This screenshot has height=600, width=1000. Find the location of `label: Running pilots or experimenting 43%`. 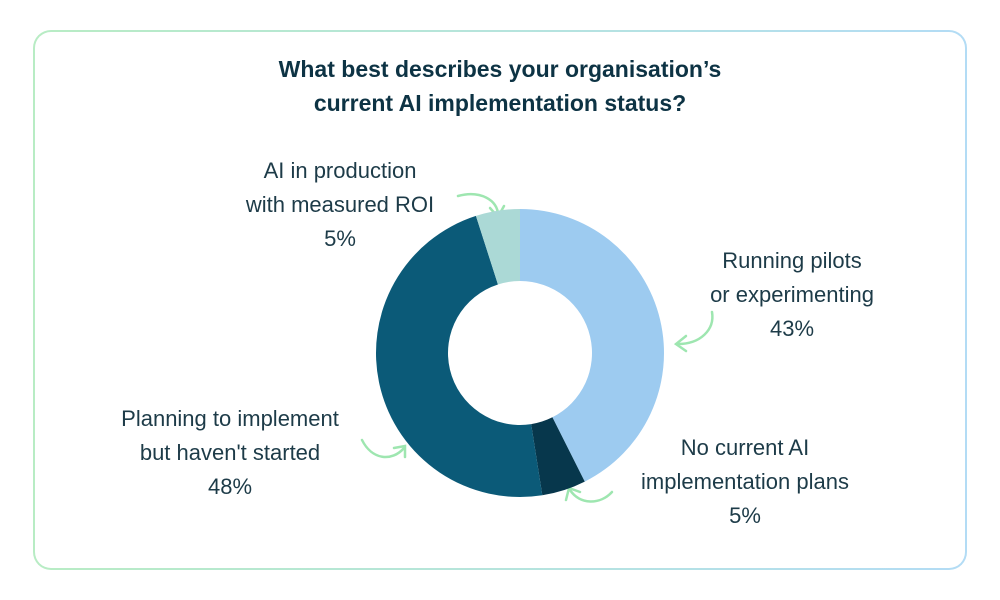

label: Running pilots or experimenting 43% is located at coordinates (792, 295).